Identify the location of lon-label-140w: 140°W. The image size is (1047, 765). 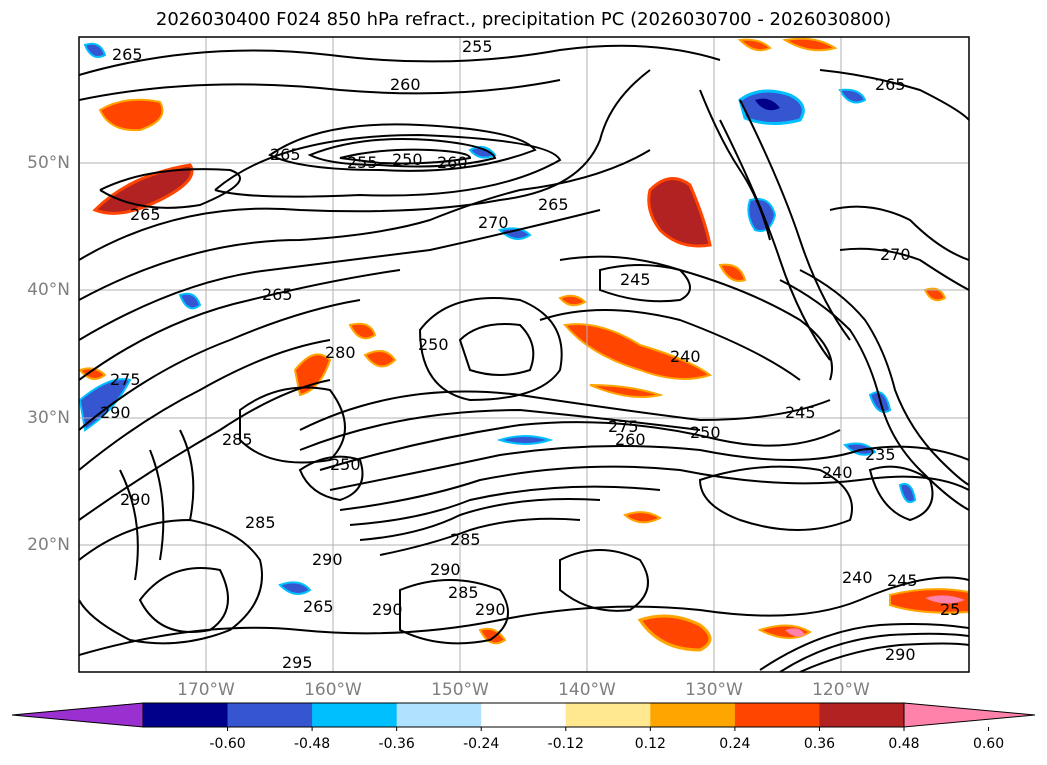
(587, 690).